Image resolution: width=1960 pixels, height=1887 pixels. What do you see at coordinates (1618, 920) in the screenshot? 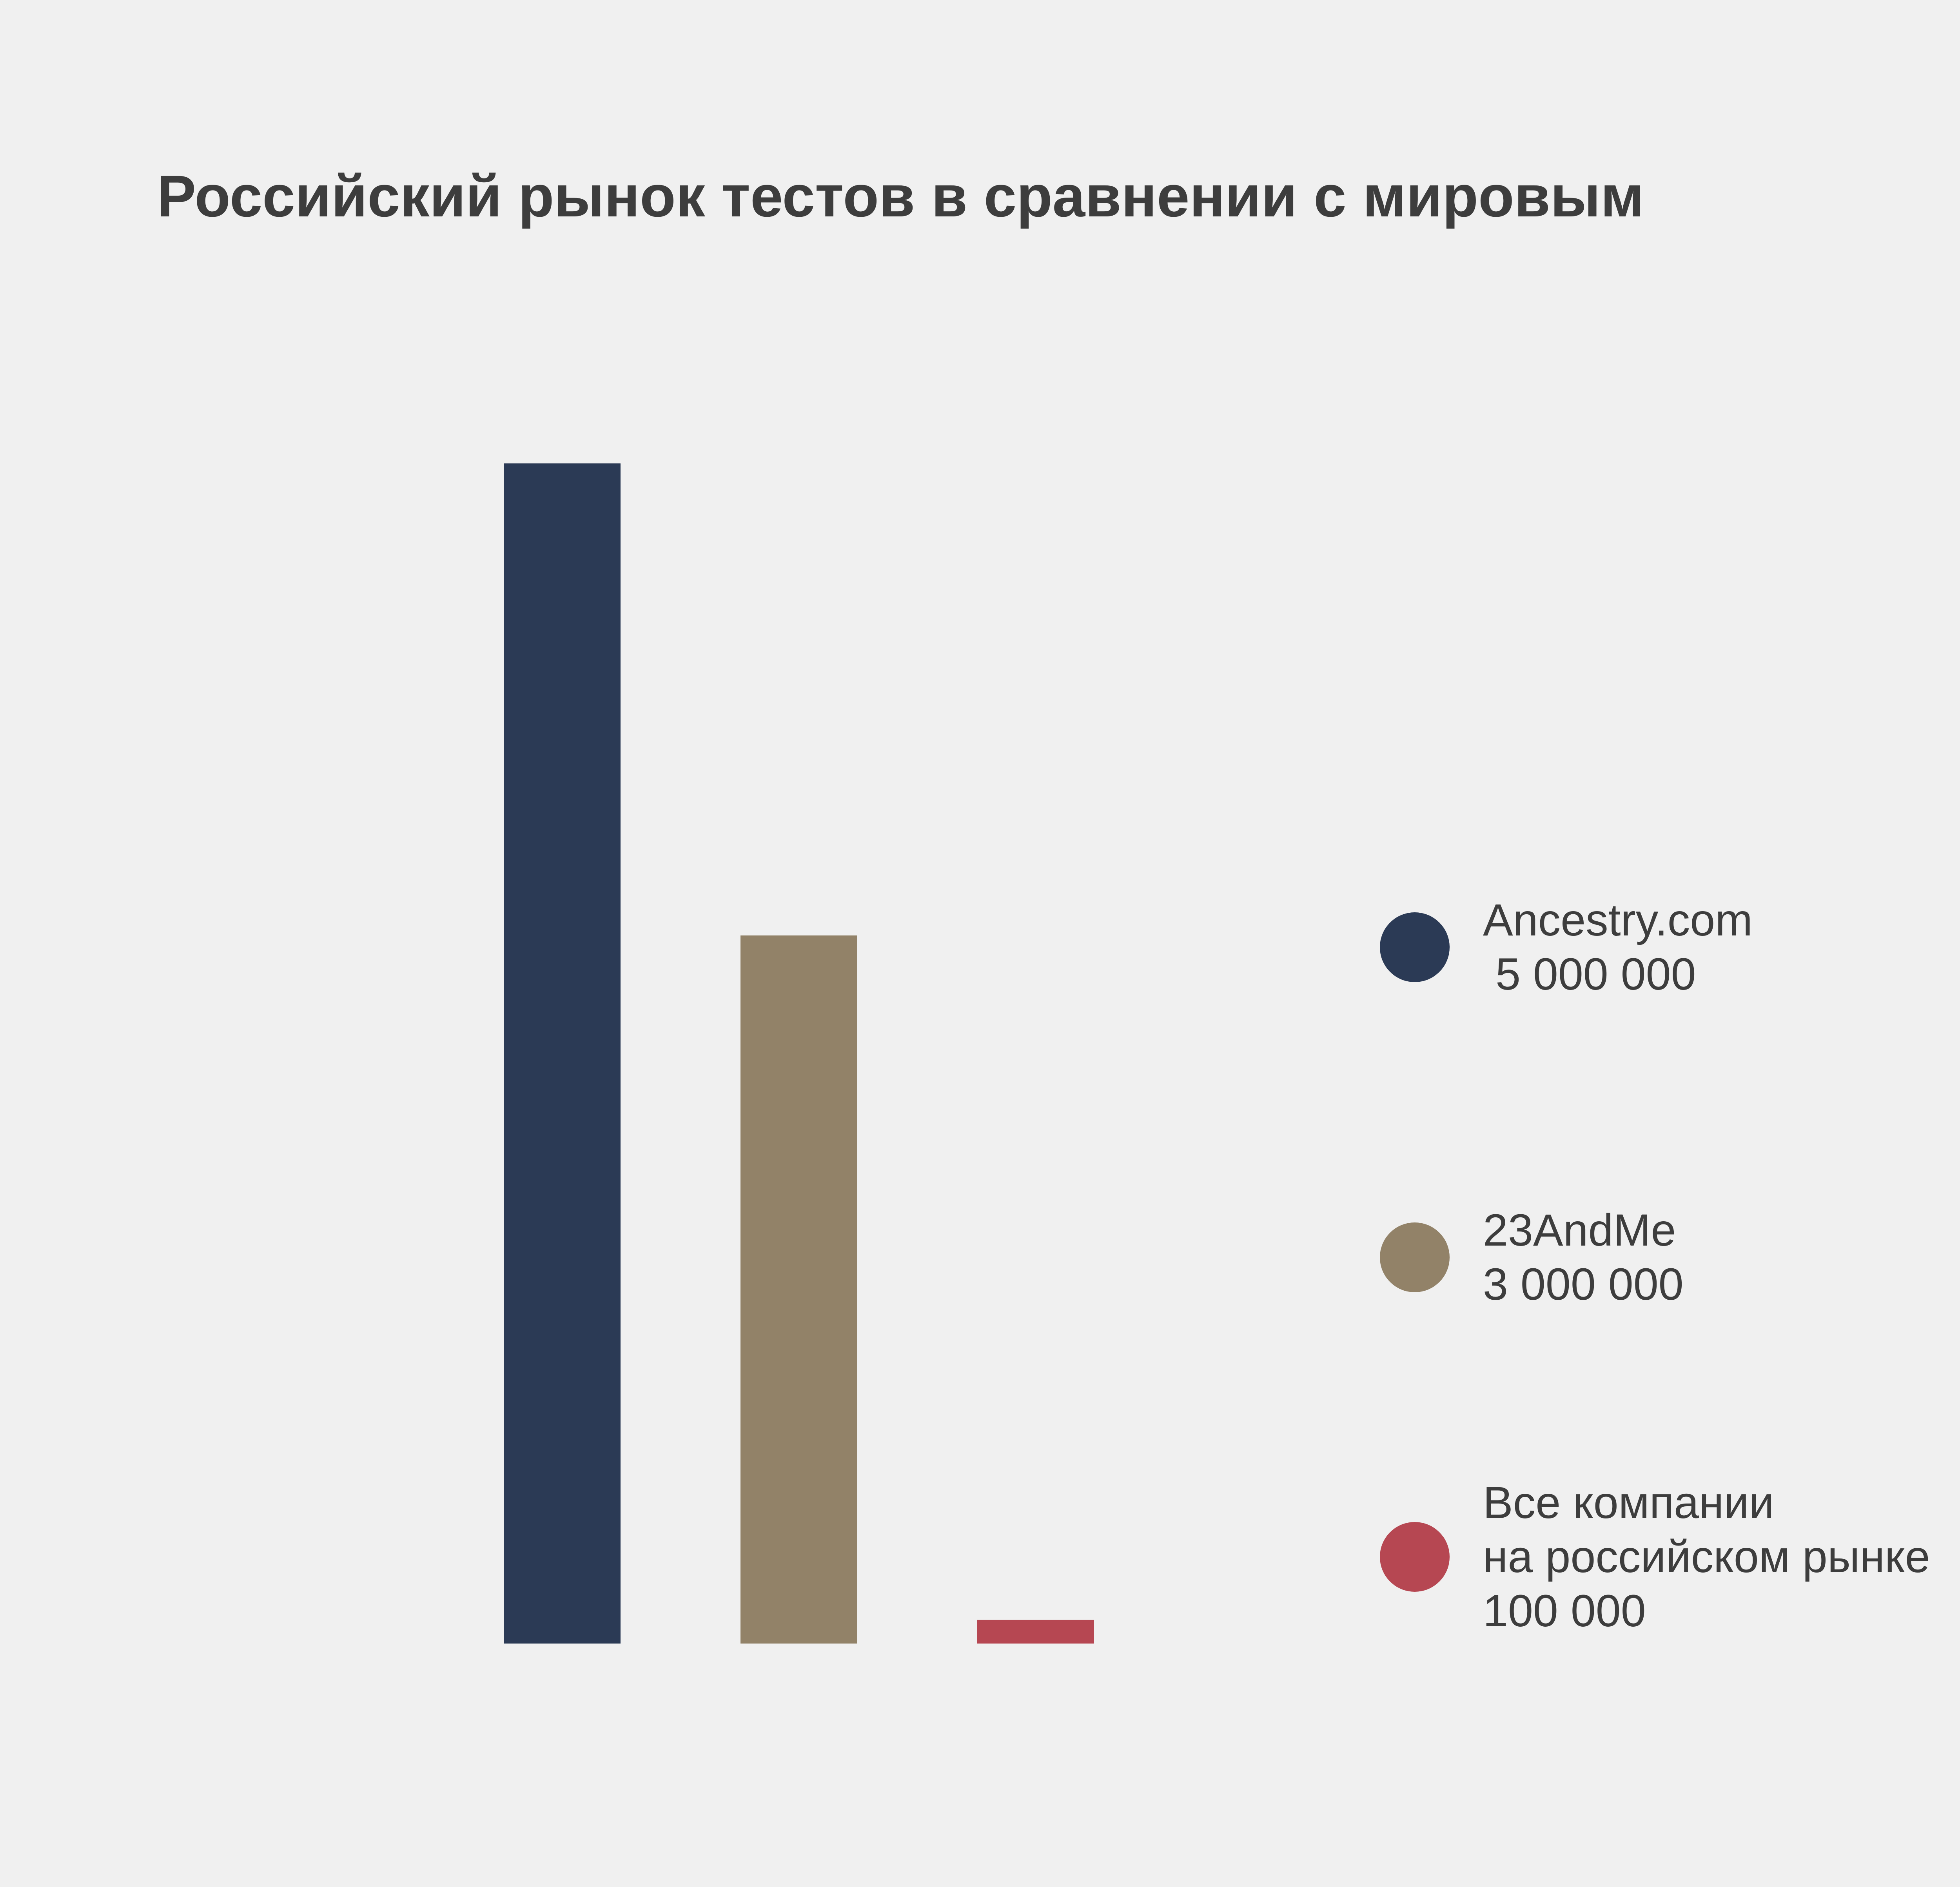
I see `legend-label-line: Ancestry.com` at bounding box center [1618, 920].